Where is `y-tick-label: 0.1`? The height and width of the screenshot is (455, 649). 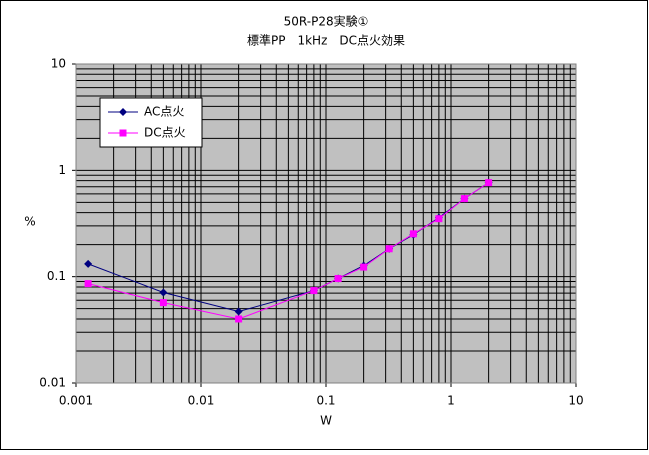
y-tick-label: 0.1 is located at coordinates (56, 276).